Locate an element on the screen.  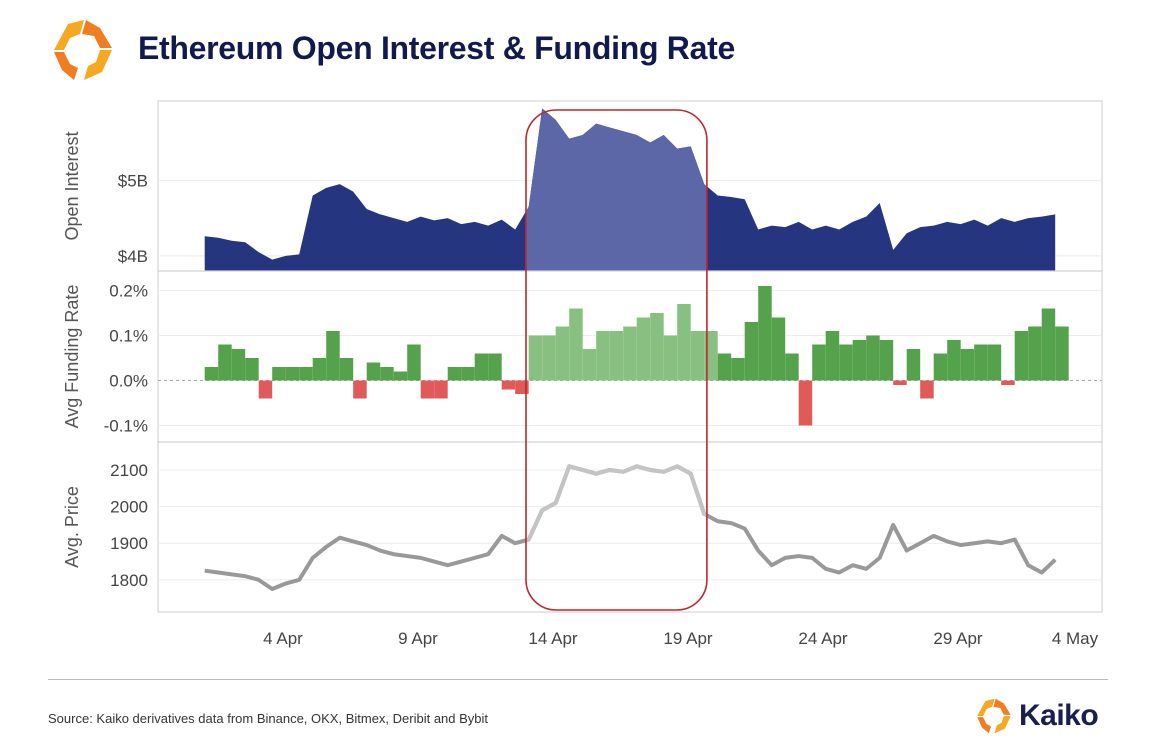
x-tick-label: 4 Apr is located at coordinates (283, 638).